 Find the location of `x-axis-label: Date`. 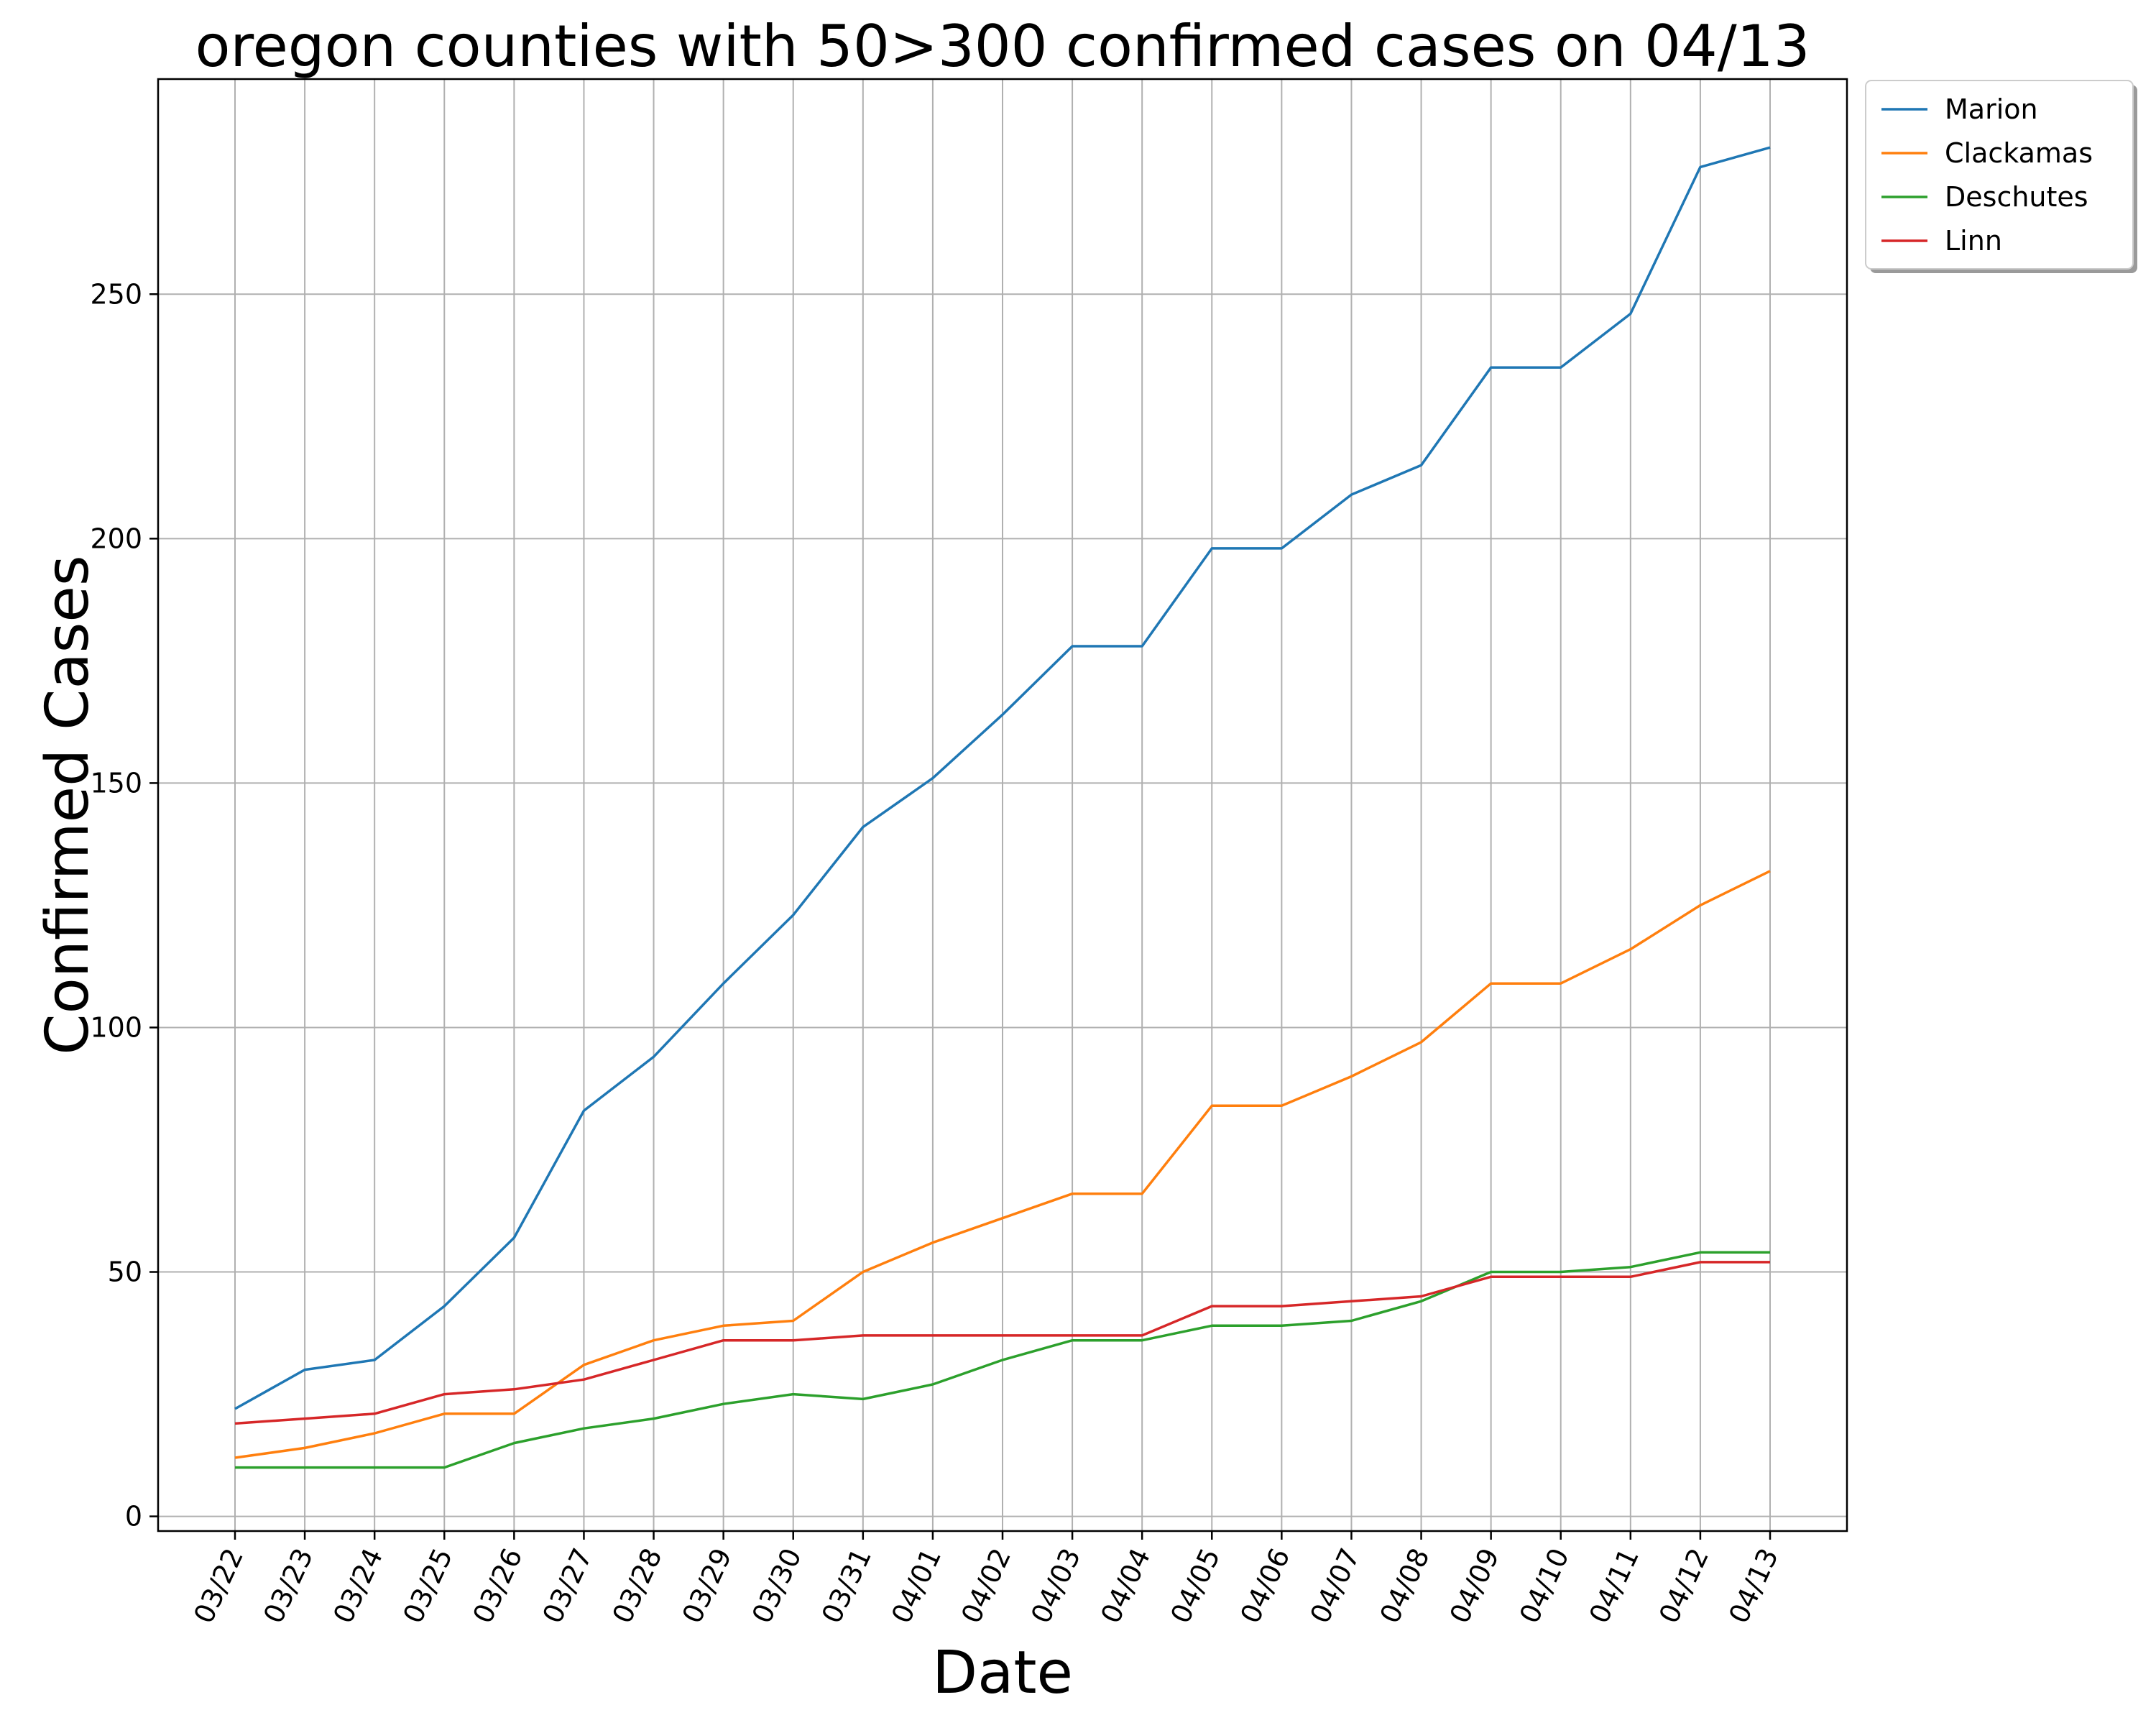

x-axis-label: Date is located at coordinates (1003, 1673).